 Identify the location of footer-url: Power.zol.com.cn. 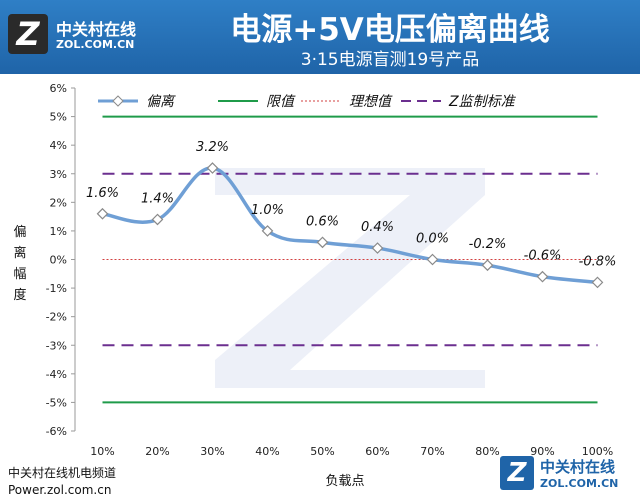
(60, 490).